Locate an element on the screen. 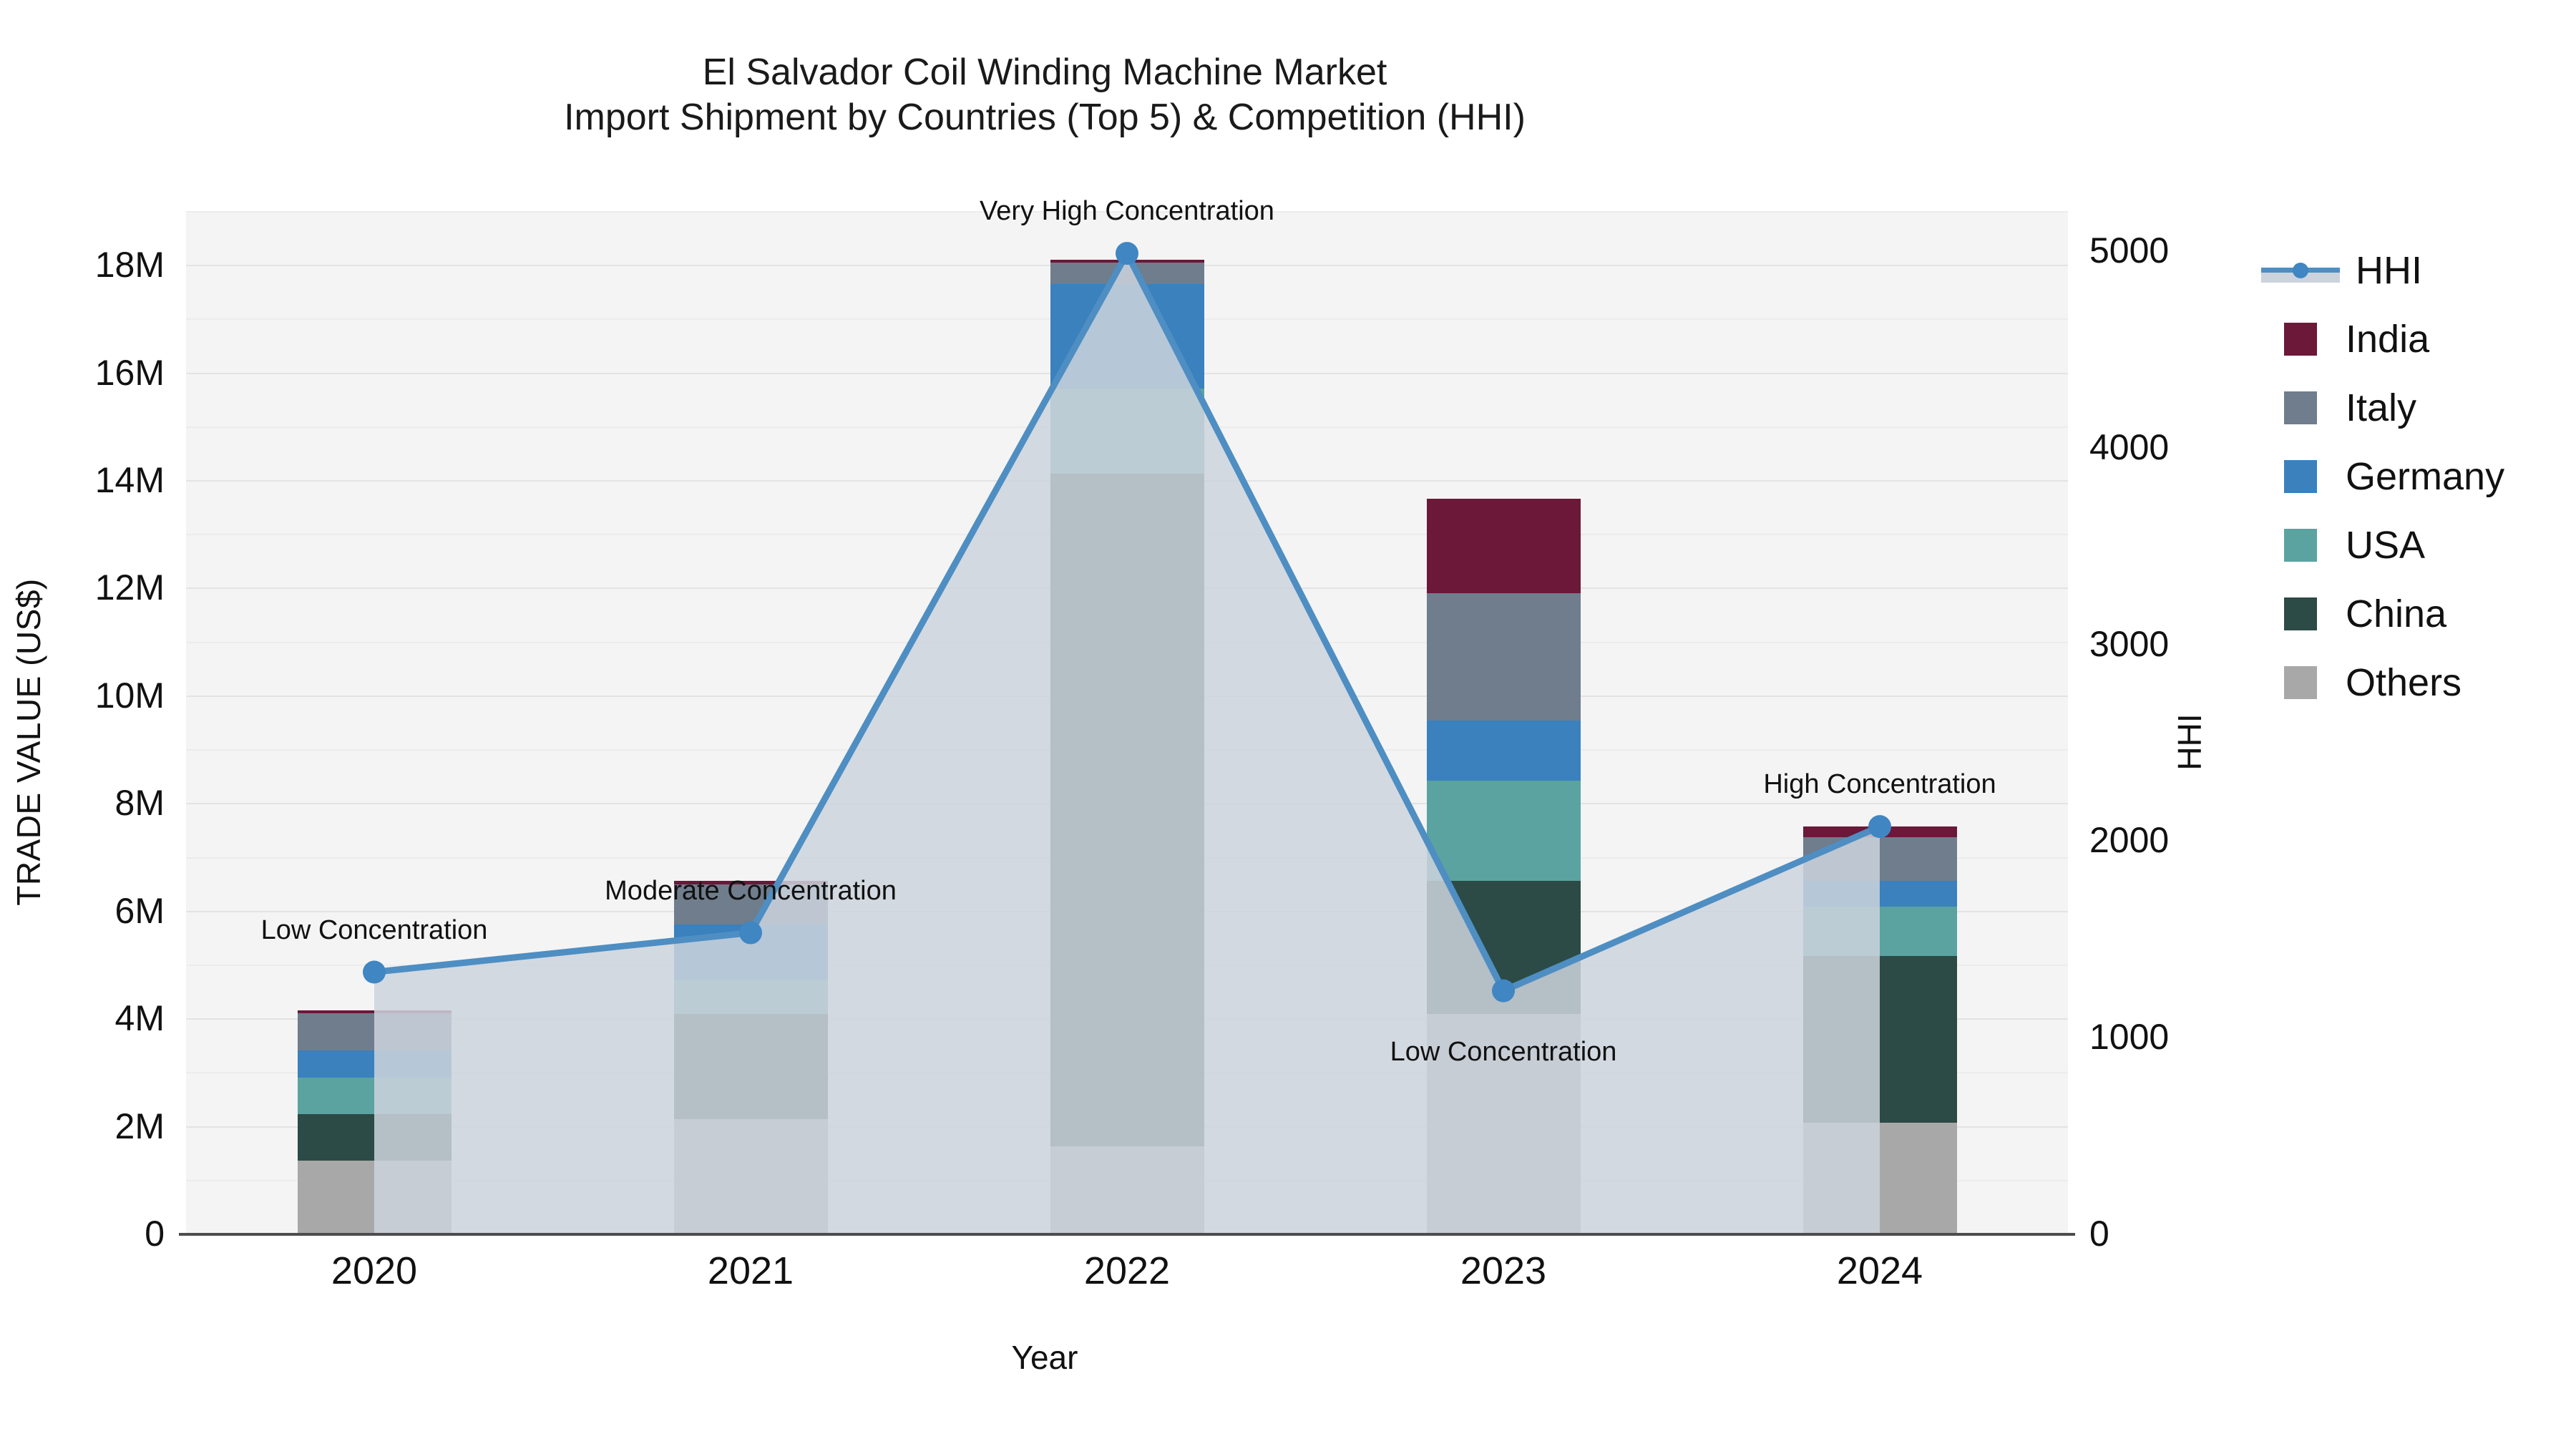  x-axis-title: Year is located at coordinates (1044, 1357).